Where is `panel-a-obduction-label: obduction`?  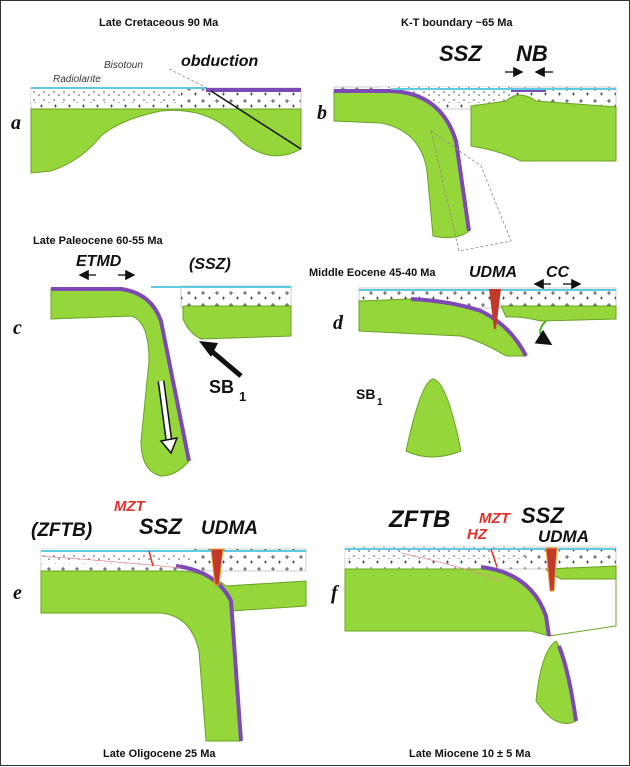
panel-a-obduction-label: obduction is located at coordinates (220, 61).